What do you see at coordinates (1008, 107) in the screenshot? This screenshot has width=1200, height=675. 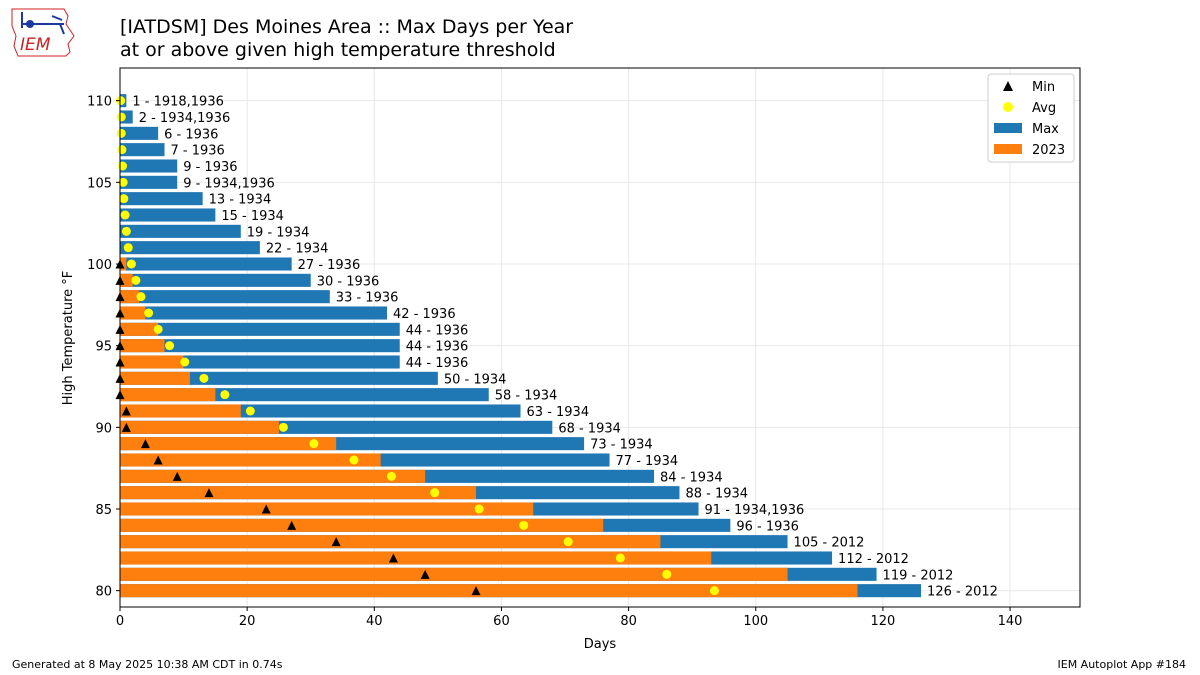 I see `legend-avg-swatch` at bounding box center [1008, 107].